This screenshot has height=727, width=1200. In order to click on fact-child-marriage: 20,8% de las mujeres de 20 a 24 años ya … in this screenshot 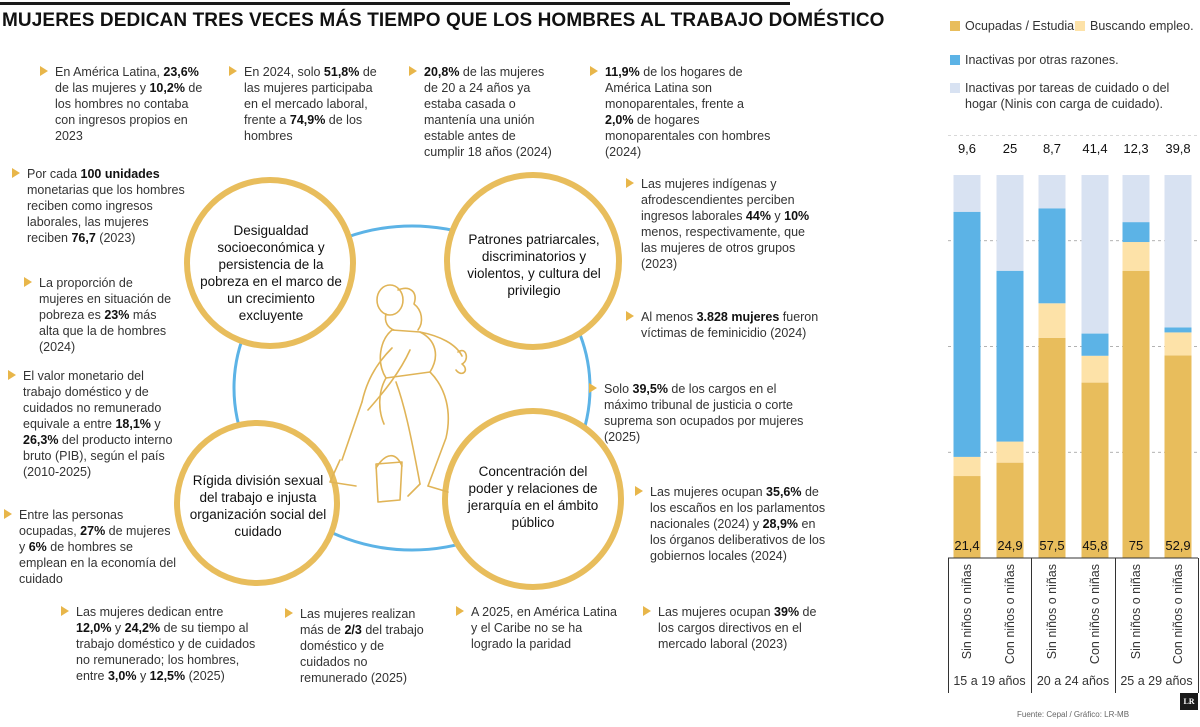, I will do `click(482, 112)`.